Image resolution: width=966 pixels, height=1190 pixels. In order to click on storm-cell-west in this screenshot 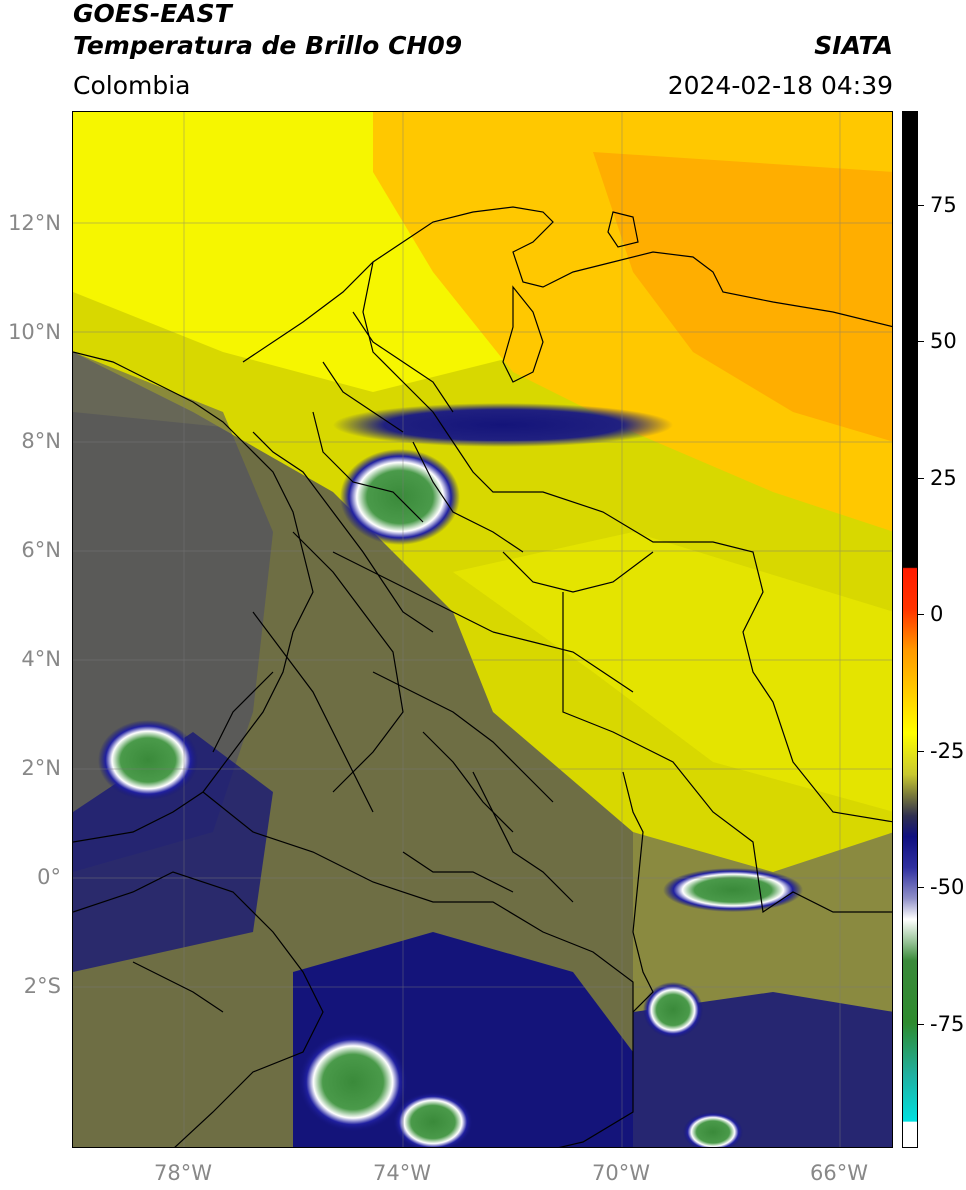, I will do `click(148, 760)`.